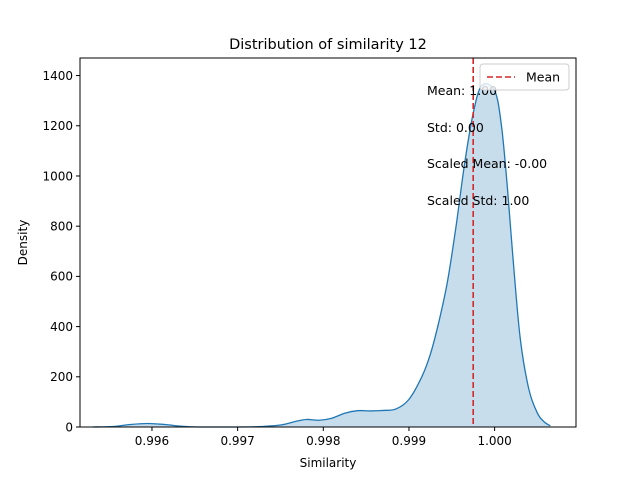 The width and height of the screenshot is (640, 480). Describe the element at coordinates (455, 127) in the screenshot. I see `annotation-std: Std: 0.00` at that location.